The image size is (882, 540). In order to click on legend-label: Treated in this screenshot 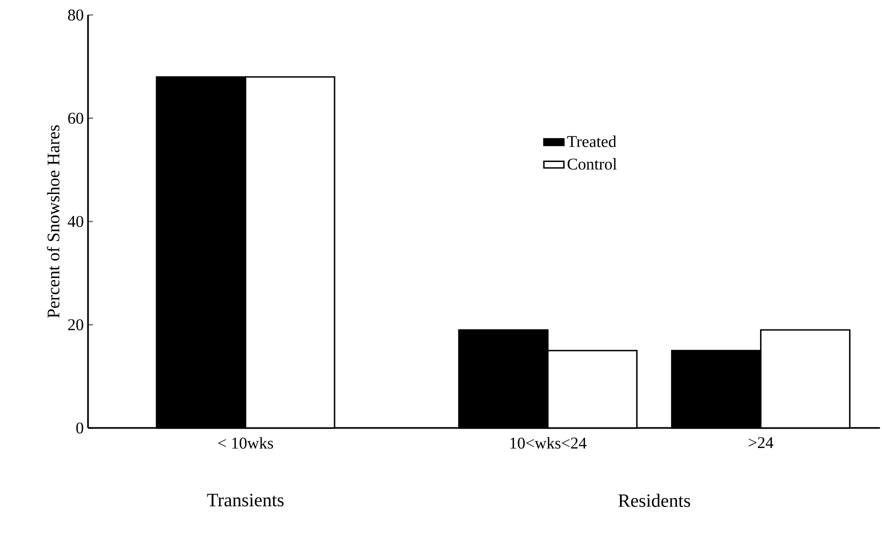, I will do `click(591, 142)`.